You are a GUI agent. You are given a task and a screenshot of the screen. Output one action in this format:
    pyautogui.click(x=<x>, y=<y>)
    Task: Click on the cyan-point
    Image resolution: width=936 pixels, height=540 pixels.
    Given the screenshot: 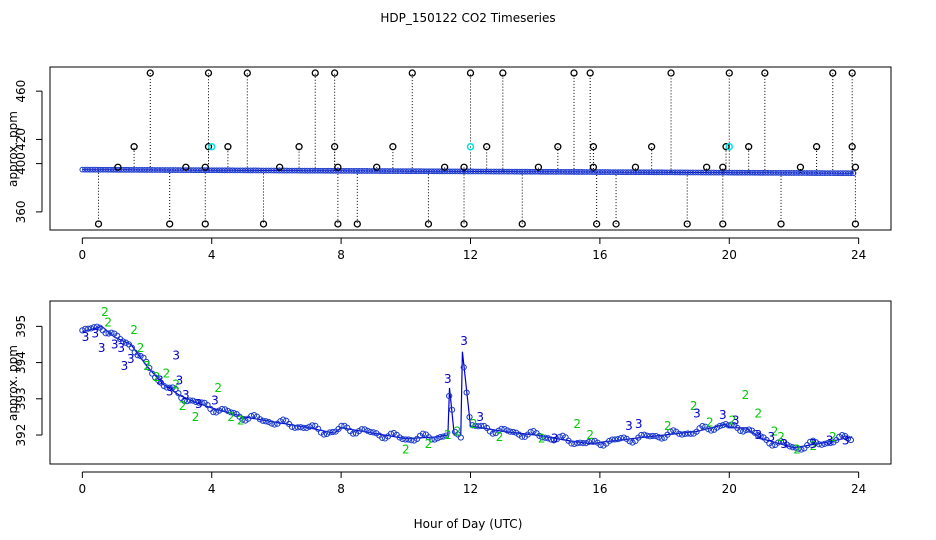 What is the action you would take?
    pyautogui.click(x=470, y=146)
    